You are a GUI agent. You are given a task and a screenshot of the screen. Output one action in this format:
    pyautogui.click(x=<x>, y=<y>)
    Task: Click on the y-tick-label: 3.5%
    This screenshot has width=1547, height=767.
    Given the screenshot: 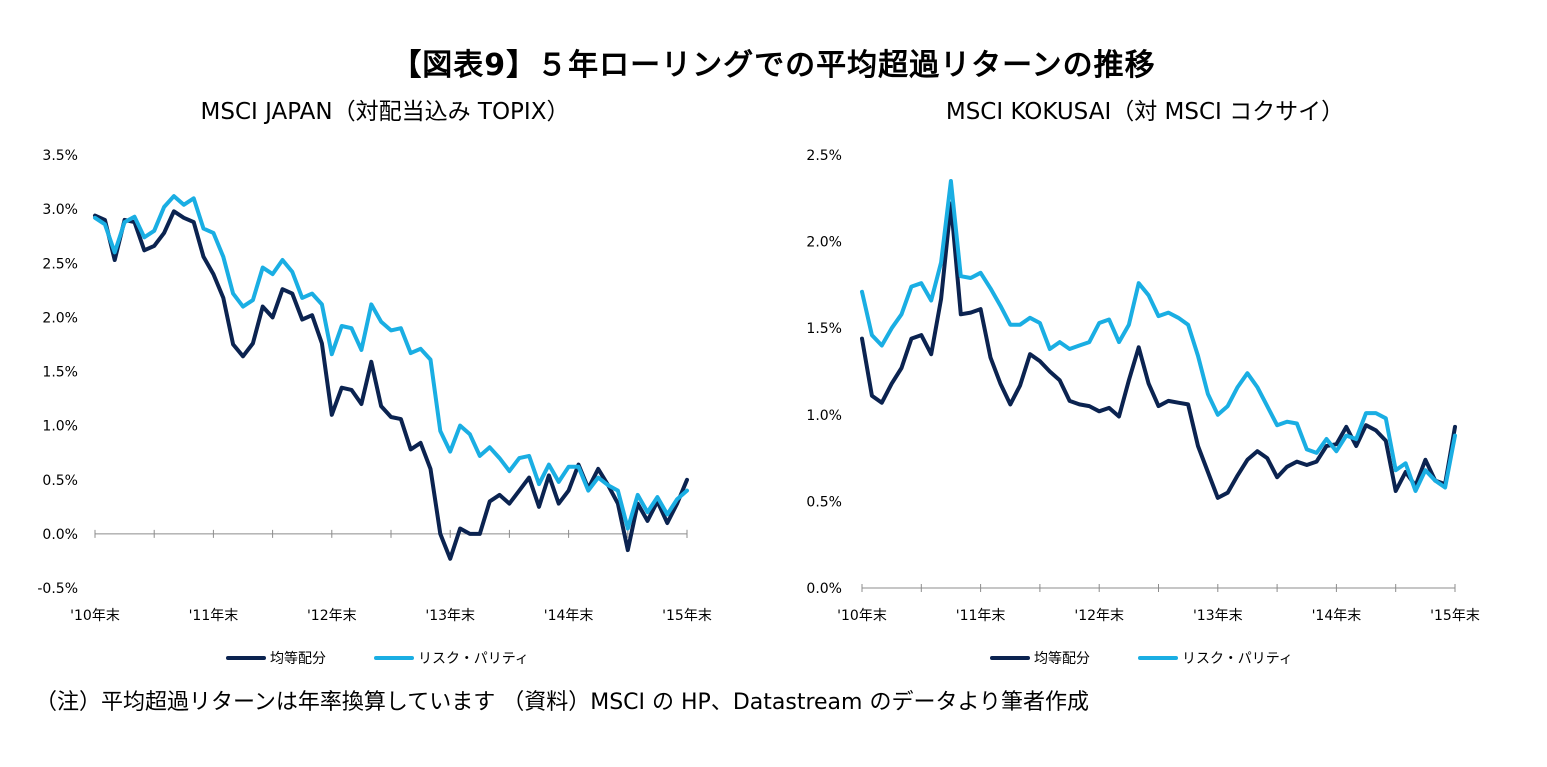 What is the action you would take?
    pyautogui.click(x=60, y=156)
    